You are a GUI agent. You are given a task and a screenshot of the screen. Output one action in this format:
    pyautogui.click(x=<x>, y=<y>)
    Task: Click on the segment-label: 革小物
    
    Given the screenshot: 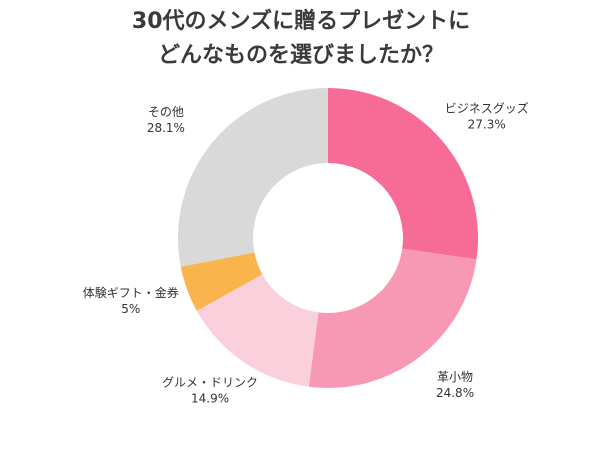 What is the action you would take?
    pyautogui.click(x=455, y=377)
    